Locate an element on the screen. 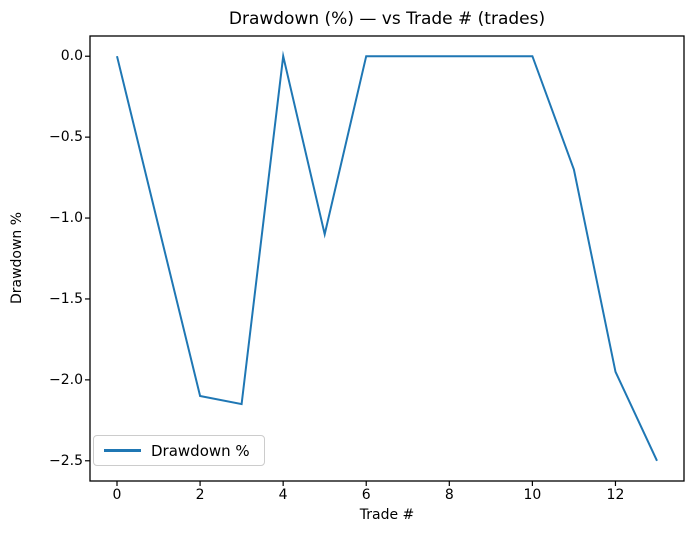  y-tick-label: −1.5 is located at coordinates (66, 298).